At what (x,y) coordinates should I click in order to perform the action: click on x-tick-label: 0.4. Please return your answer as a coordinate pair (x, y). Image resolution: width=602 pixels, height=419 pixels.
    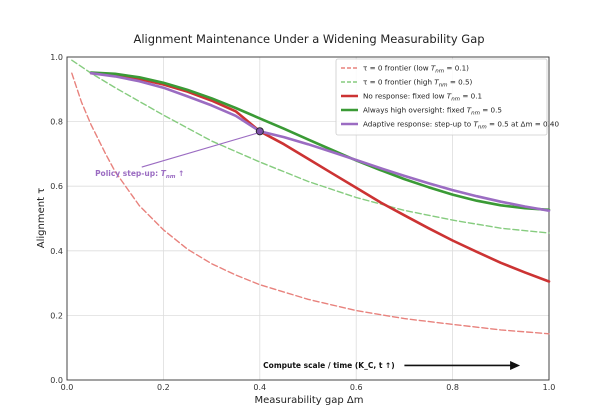
    Looking at the image, I should click on (259, 387).